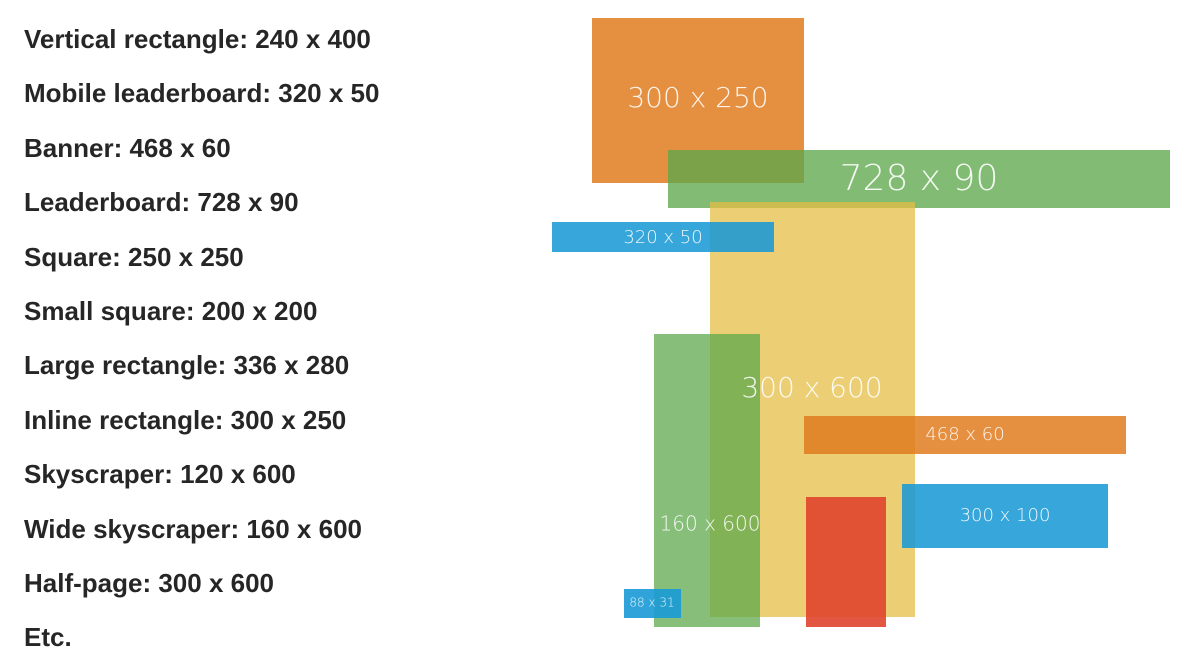 The image size is (1191, 664). Describe the element at coordinates (48, 637) in the screenshot. I see `list-item: Etc.` at that location.